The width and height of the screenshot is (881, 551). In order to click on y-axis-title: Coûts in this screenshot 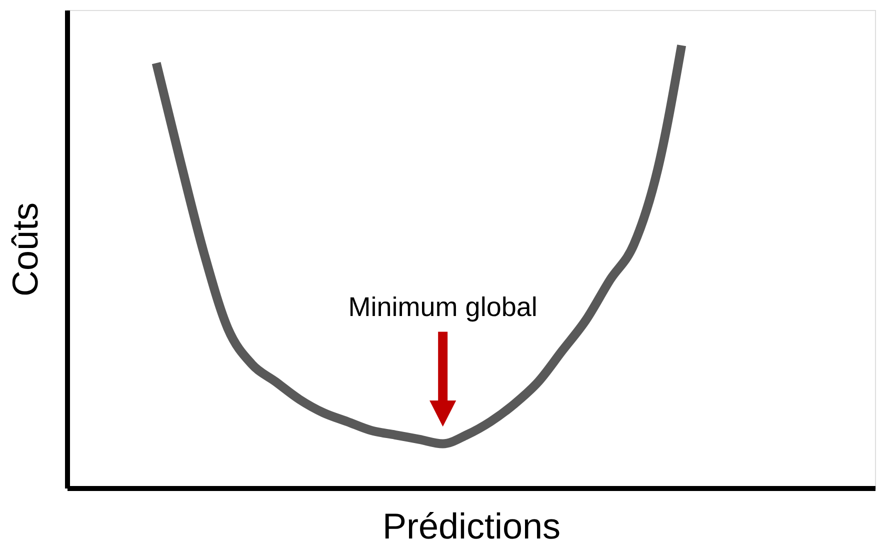, I will do `click(25, 249)`.